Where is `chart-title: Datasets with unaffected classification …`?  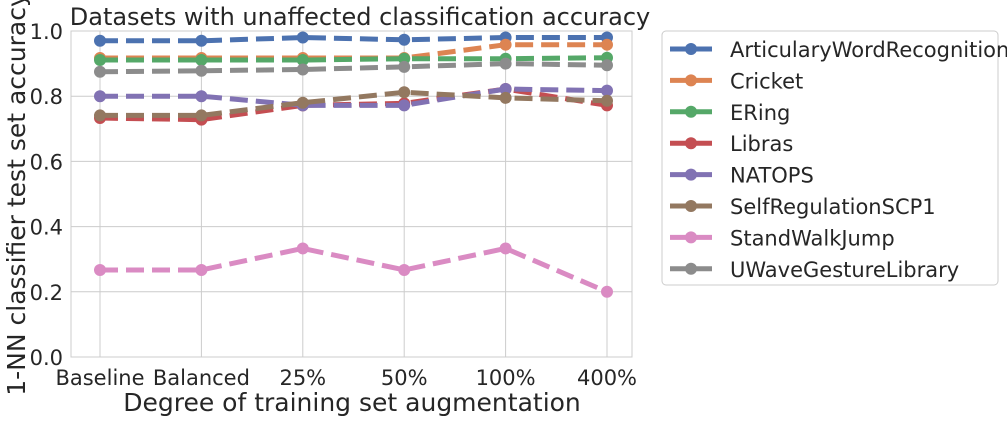 chart-title: Datasets with unaffected classification … is located at coordinates (360, 17).